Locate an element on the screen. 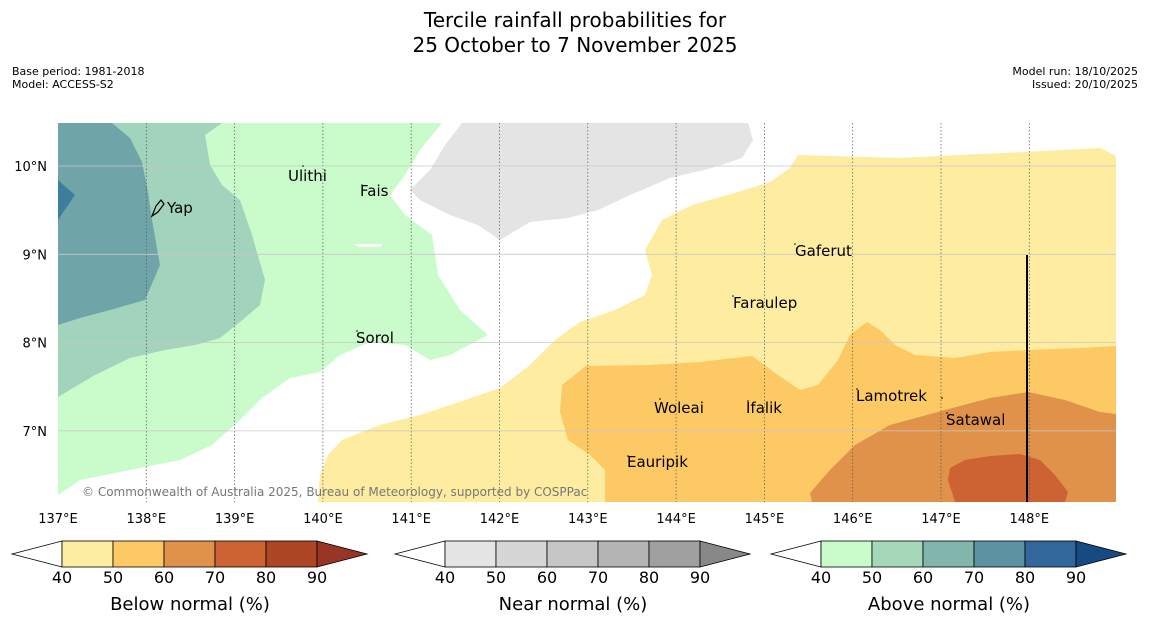  lon-tick-label: 139°E is located at coordinates (235, 519).